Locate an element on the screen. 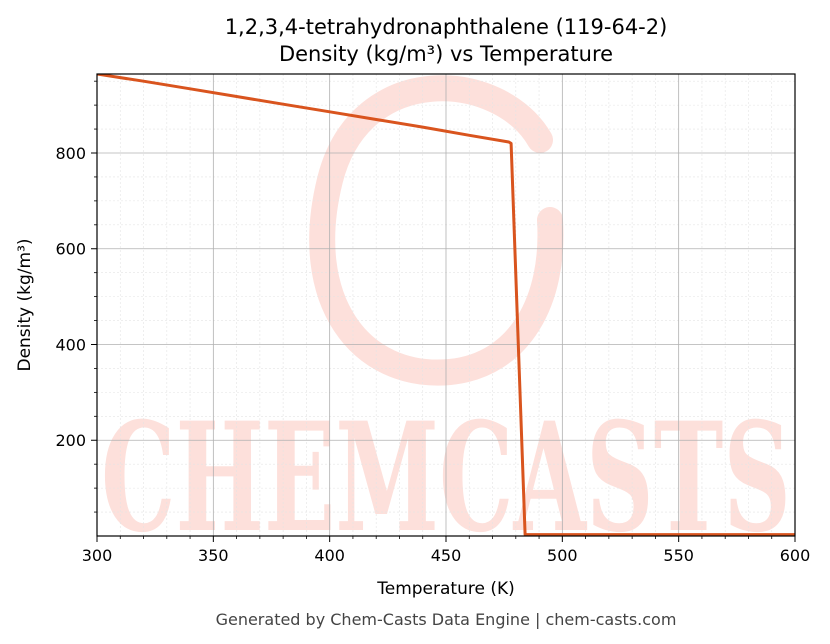  y-axis-label: Density (kg/m³) is located at coordinates (25, 304).